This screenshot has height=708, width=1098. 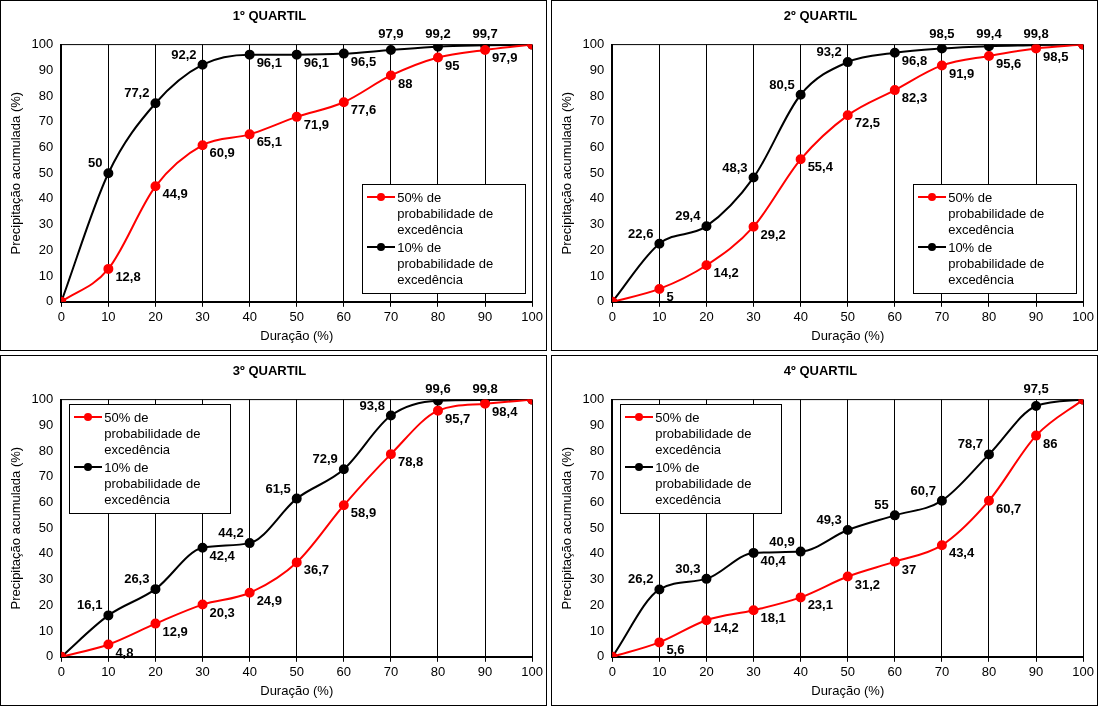 I want to click on data-label: 99,4, so click(x=989, y=33).